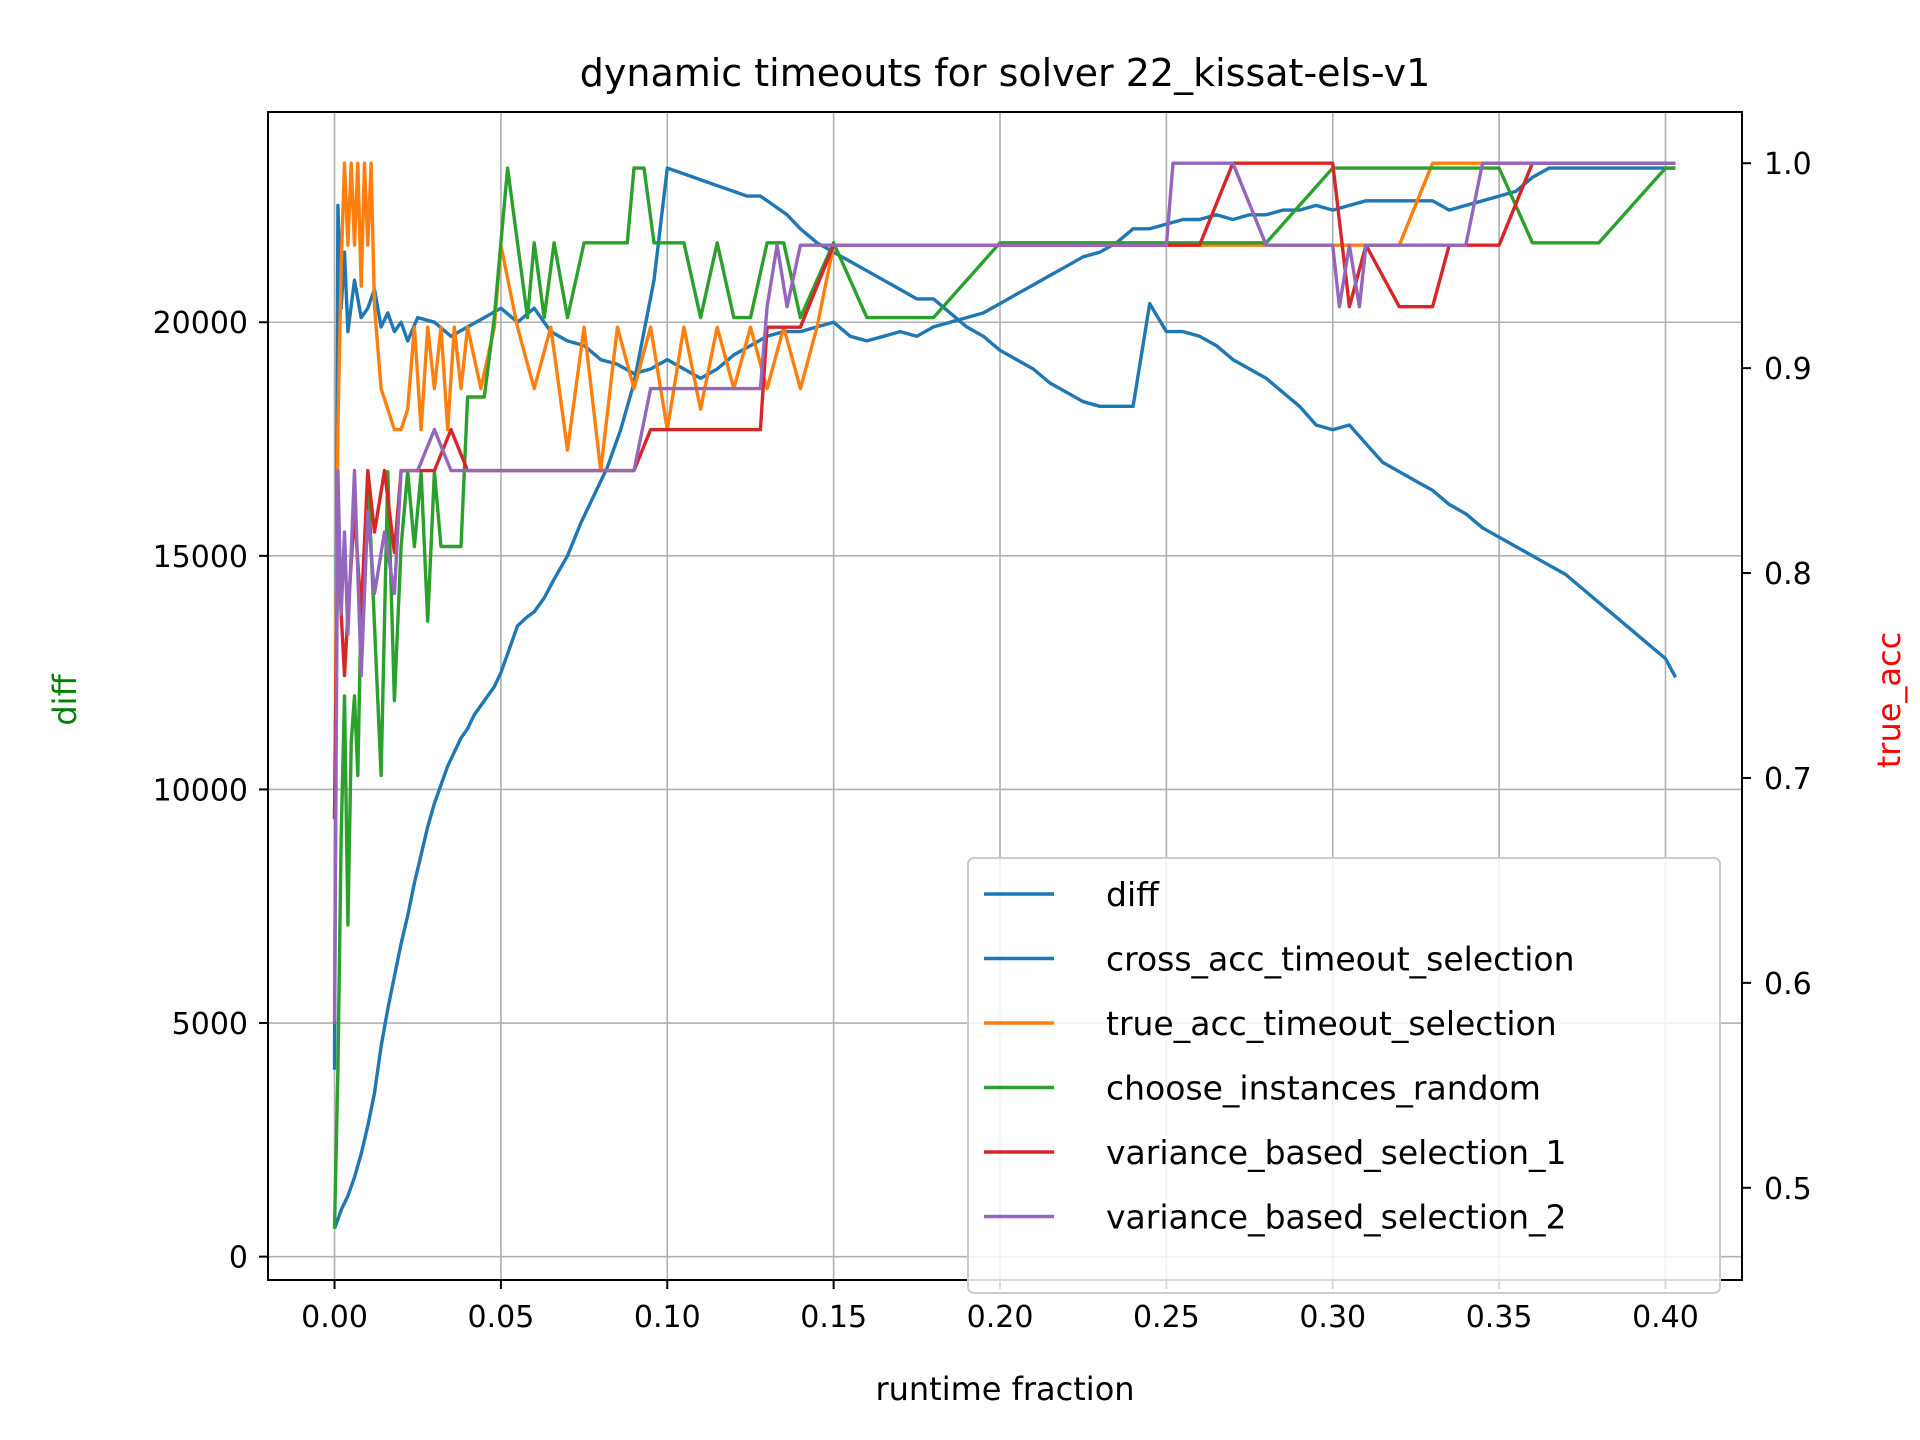 This screenshot has width=1920, height=1440. What do you see at coordinates (833, 1317) in the screenshot?
I see `x-tick-label: 0.15` at bounding box center [833, 1317].